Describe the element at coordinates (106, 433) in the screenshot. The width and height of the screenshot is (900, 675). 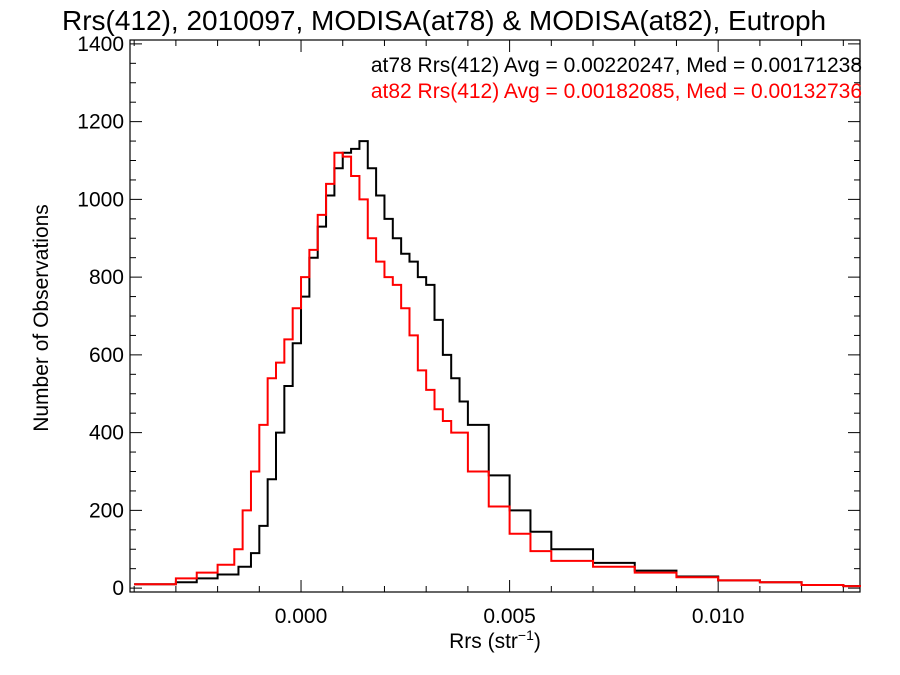
I see `y-tick-label: 400` at that location.